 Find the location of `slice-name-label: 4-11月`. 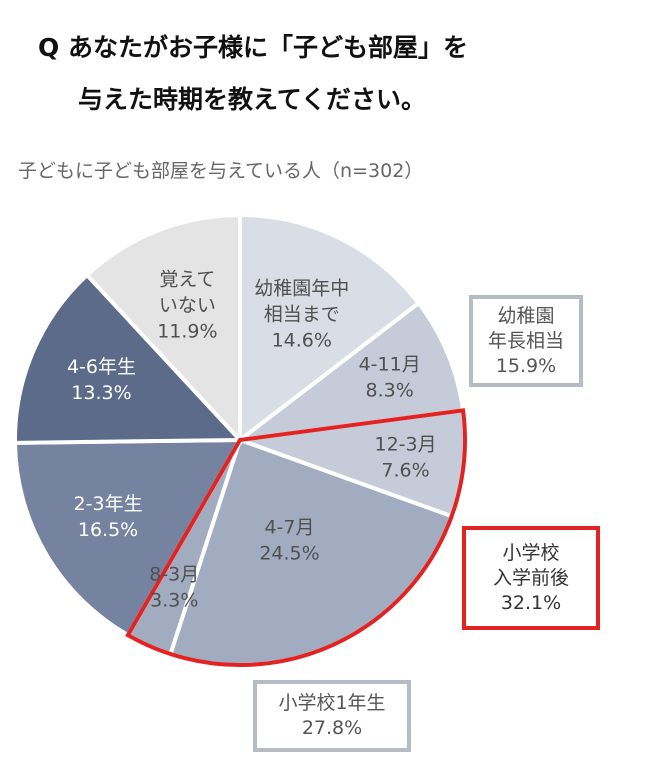

slice-name-label: 4-11月 is located at coordinates (390, 365).